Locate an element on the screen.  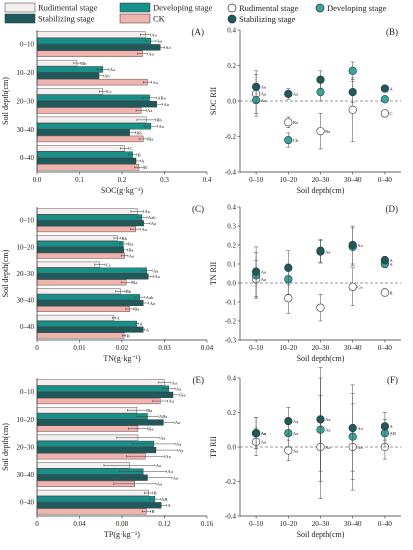
x-tick-label: 0–40 is located at coordinates (385, 180).